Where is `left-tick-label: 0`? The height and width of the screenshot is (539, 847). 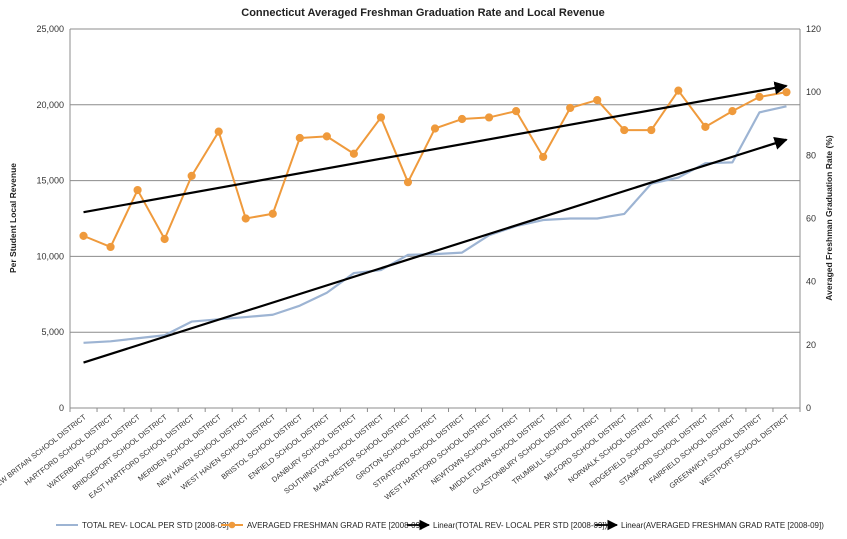
left-tick-label: 0 is located at coordinates (61, 408).